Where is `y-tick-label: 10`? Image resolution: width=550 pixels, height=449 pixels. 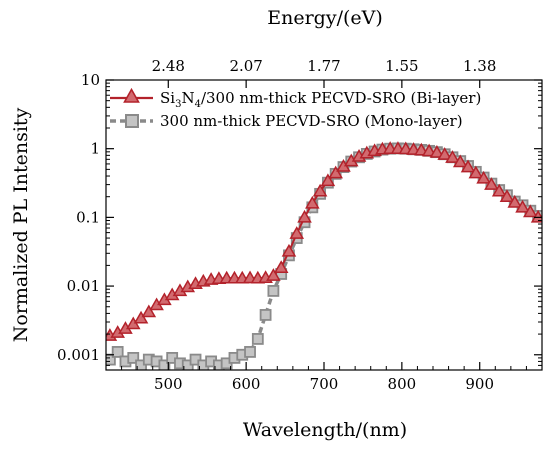
y-tick-label: 10 is located at coordinates (90, 80).